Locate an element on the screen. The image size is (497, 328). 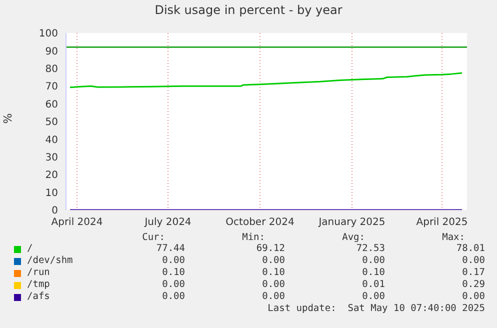
x-tick-label: July 2024 is located at coordinates (168, 222).